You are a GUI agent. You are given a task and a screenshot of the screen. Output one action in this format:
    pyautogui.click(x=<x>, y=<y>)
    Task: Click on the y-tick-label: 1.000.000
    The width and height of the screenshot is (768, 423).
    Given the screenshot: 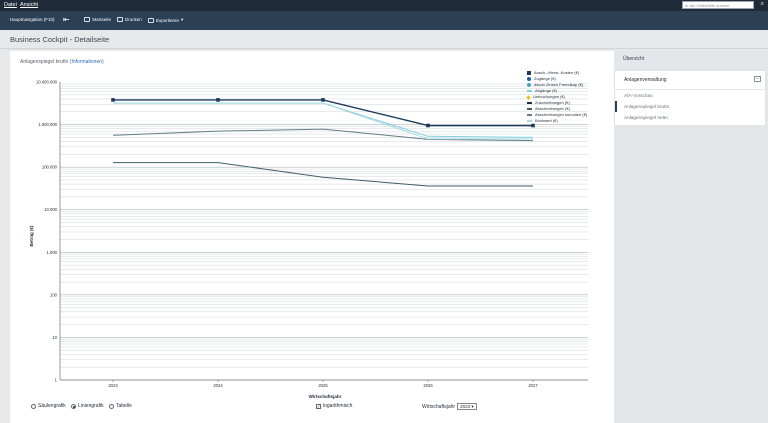 What is the action you would take?
    pyautogui.click(x=47, y=124)
    